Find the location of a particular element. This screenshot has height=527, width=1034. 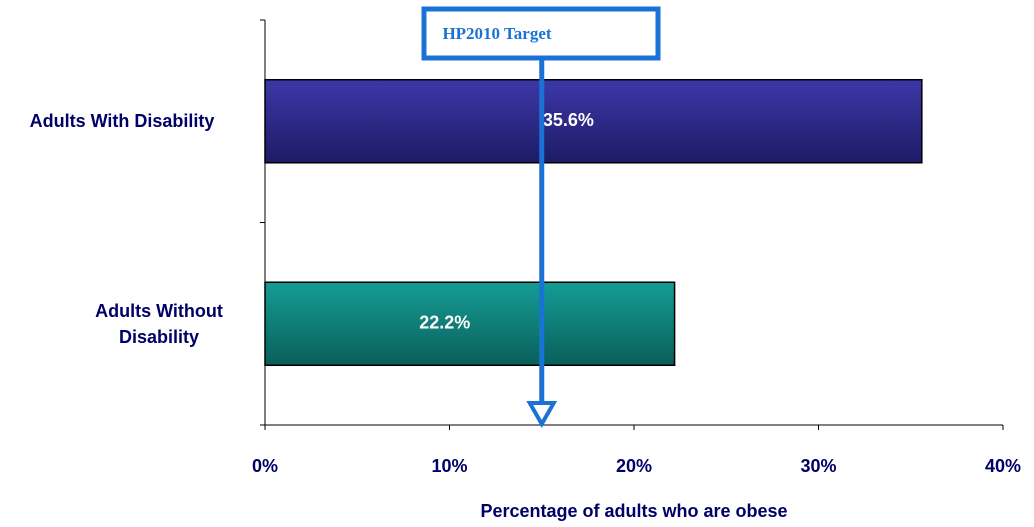

target-label: HP2010 Target is located at coordinates (496, 33).